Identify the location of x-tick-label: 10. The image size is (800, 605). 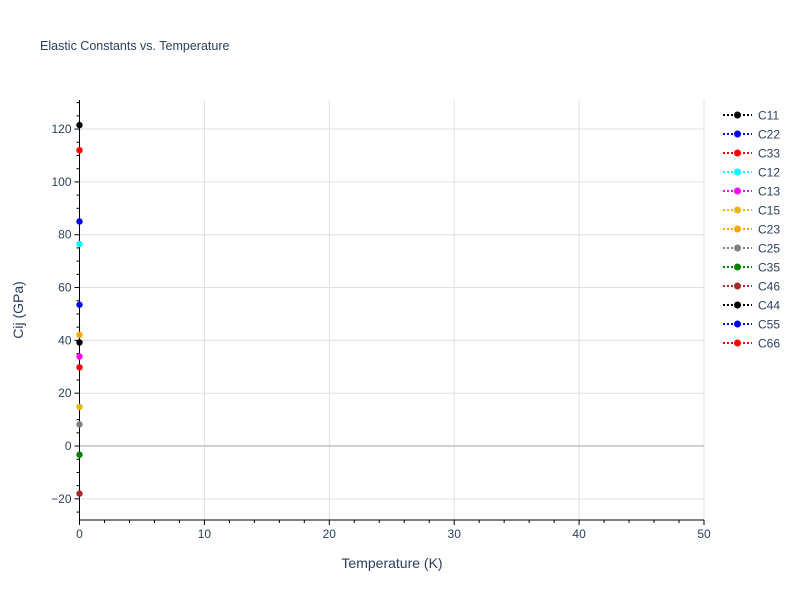
(205, 534).